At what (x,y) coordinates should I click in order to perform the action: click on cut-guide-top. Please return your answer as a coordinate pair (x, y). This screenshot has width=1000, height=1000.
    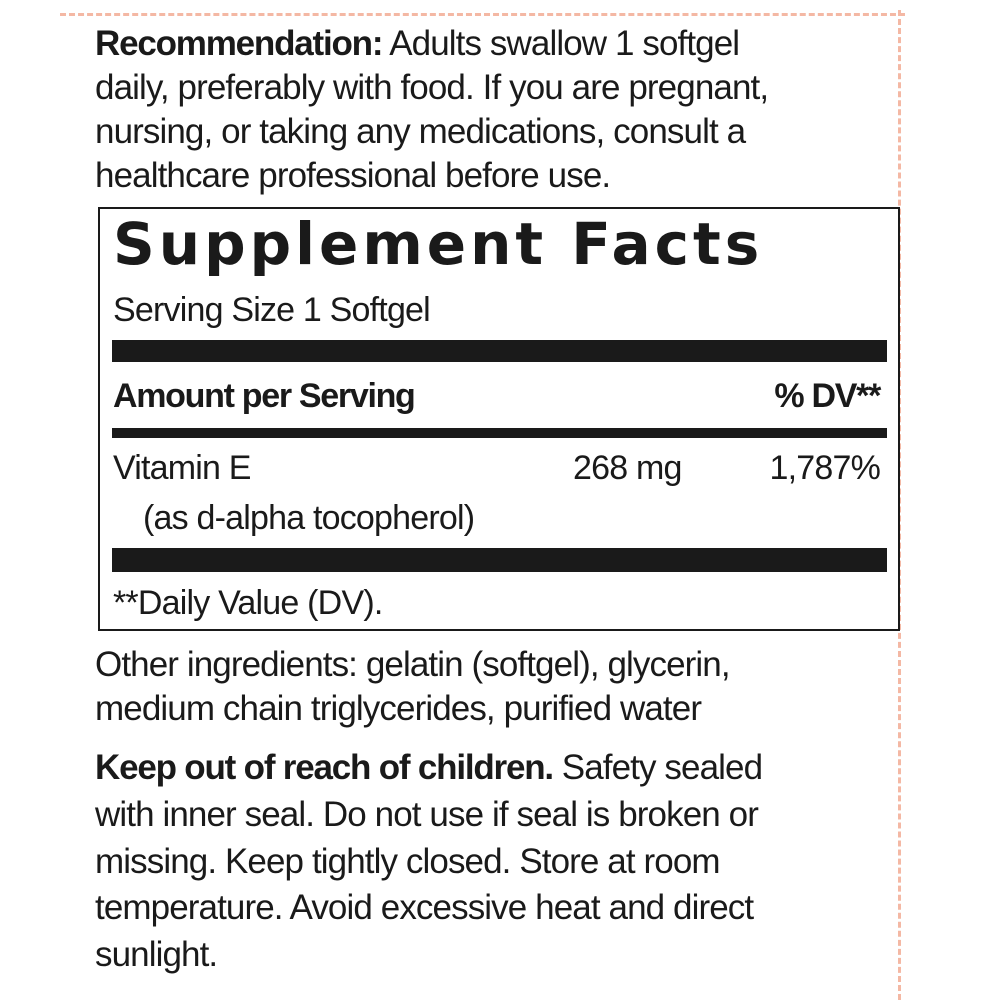
    Looking at the image, I should click on (482, 14).